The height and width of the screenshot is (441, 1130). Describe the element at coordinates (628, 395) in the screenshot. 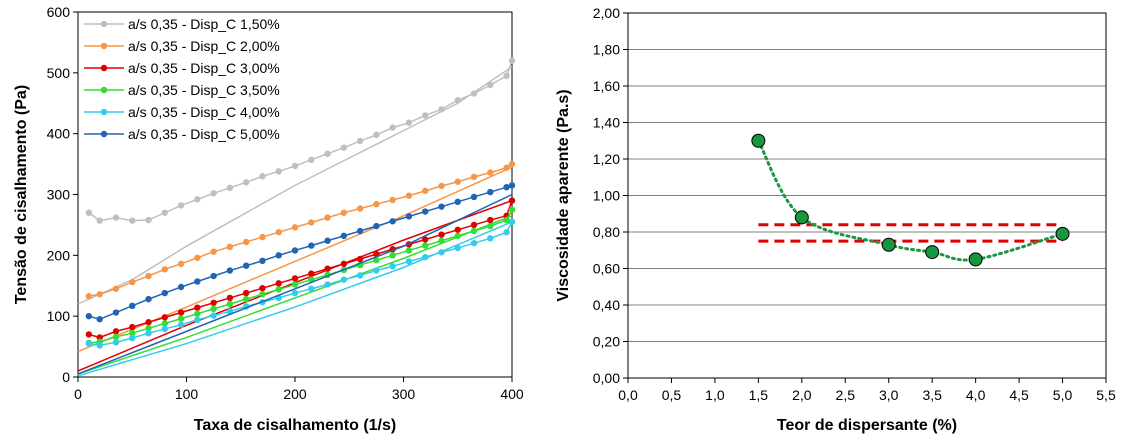

I see `right-x-tick-label: 0,0` at that location.